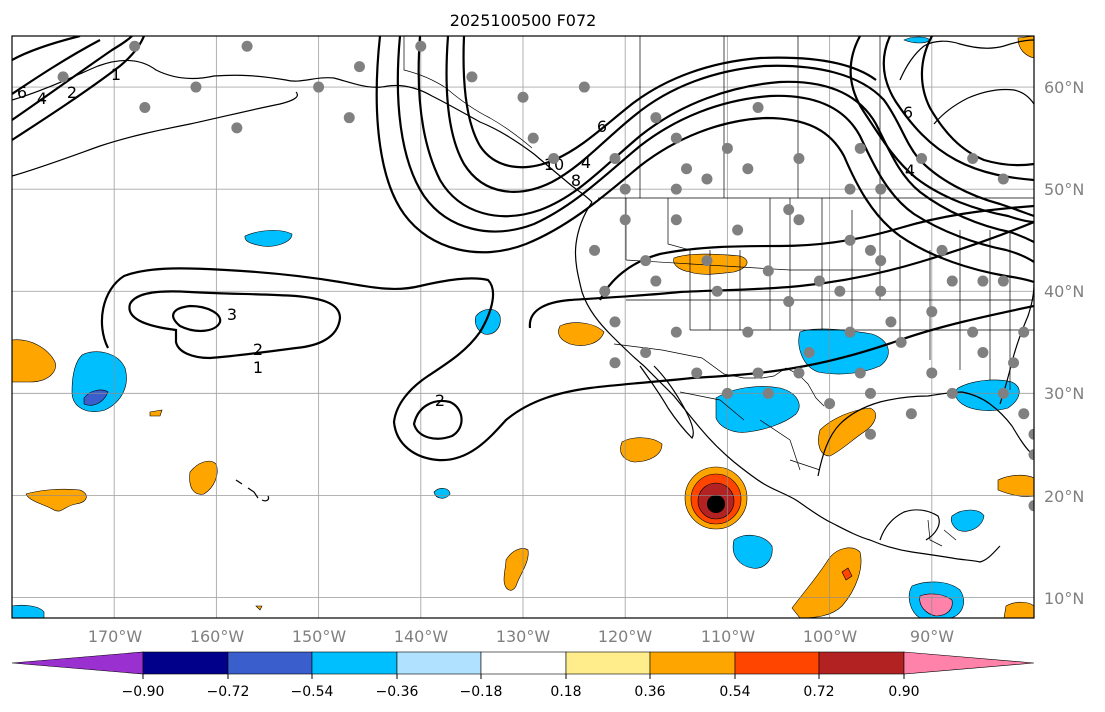 The height and width of the screenshot is (712, 1105). Describe the element at coordinates (96, 397) in the screenshot. I see `shade-dark-blue` at that location.